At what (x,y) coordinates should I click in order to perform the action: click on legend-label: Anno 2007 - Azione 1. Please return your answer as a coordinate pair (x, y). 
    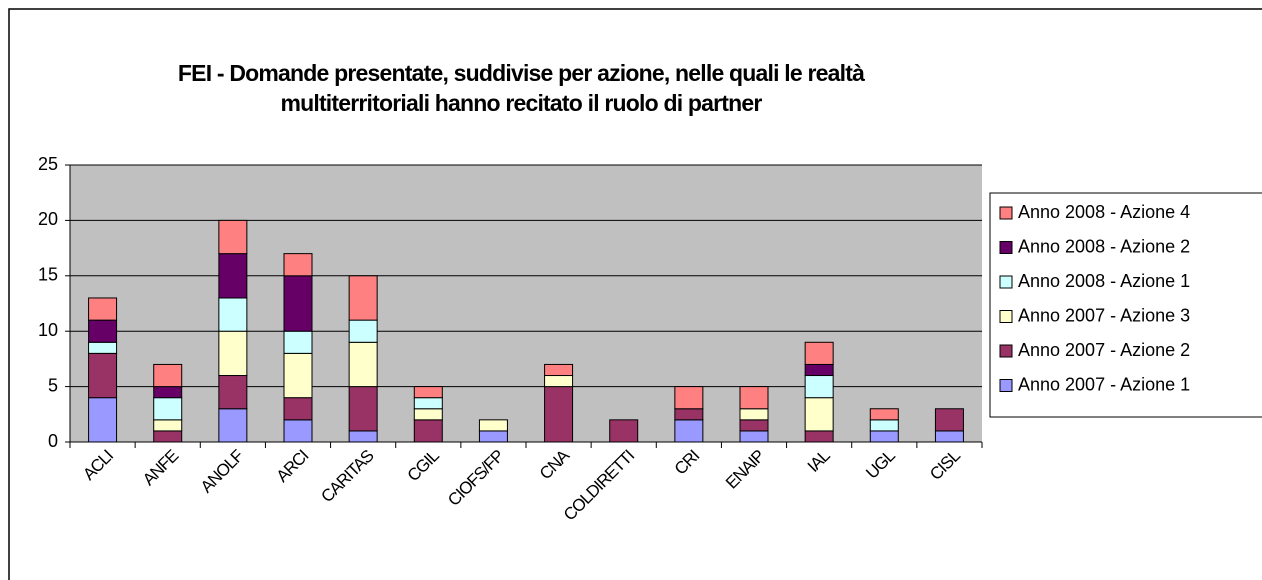
    Looking at the image, I should click on (1104, 384).